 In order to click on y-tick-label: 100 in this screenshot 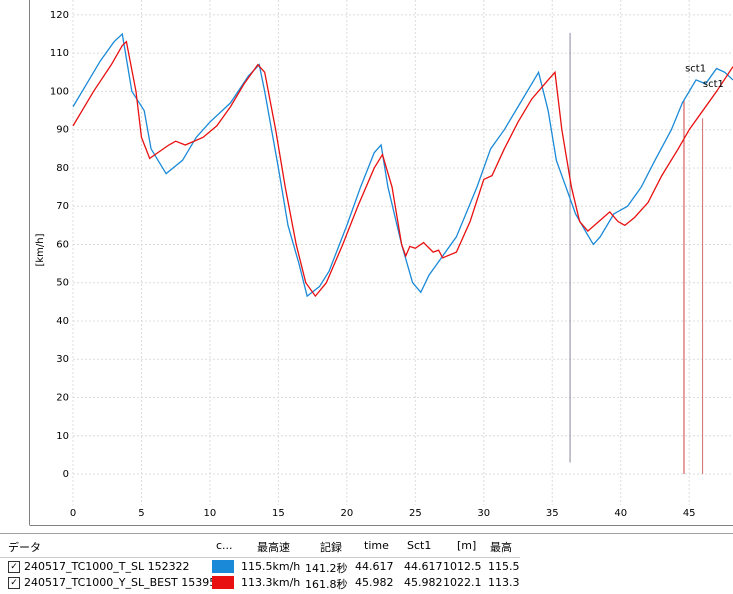, I will do `click(59, 91)`.